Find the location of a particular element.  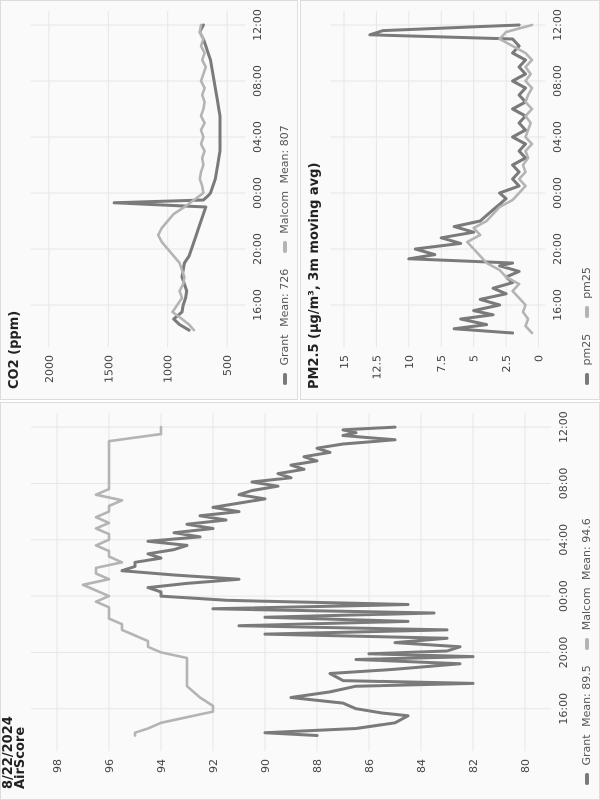

y-tick-label: 98 is located at coordinates (57, 766).